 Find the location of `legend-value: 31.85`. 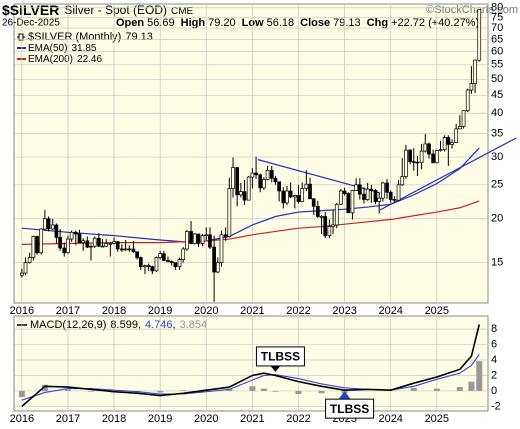

legend-value: 31.85 is located at coordinates (83, 48).